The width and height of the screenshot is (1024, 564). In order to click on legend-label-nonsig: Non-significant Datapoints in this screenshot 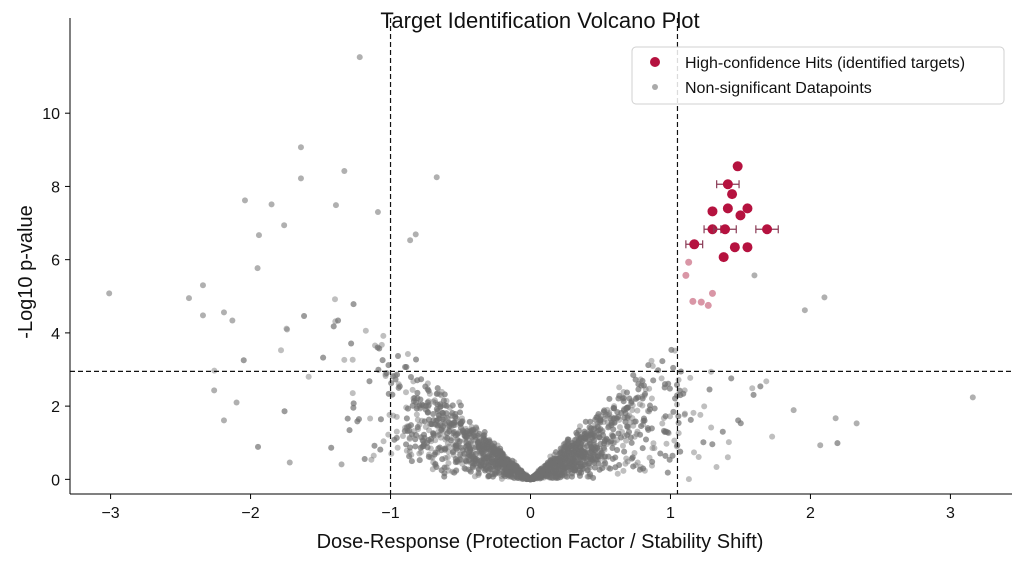, I will do `click(778, 88)`.